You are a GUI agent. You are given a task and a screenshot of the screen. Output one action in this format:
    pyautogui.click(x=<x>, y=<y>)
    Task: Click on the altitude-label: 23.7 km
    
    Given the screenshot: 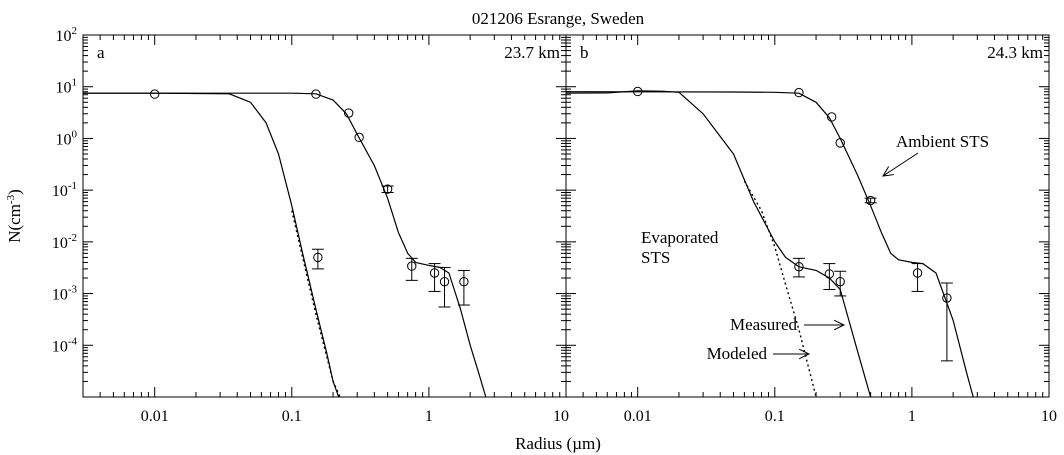 What is the action you would take?
    pyautogui.click(x=532, y=52)
    